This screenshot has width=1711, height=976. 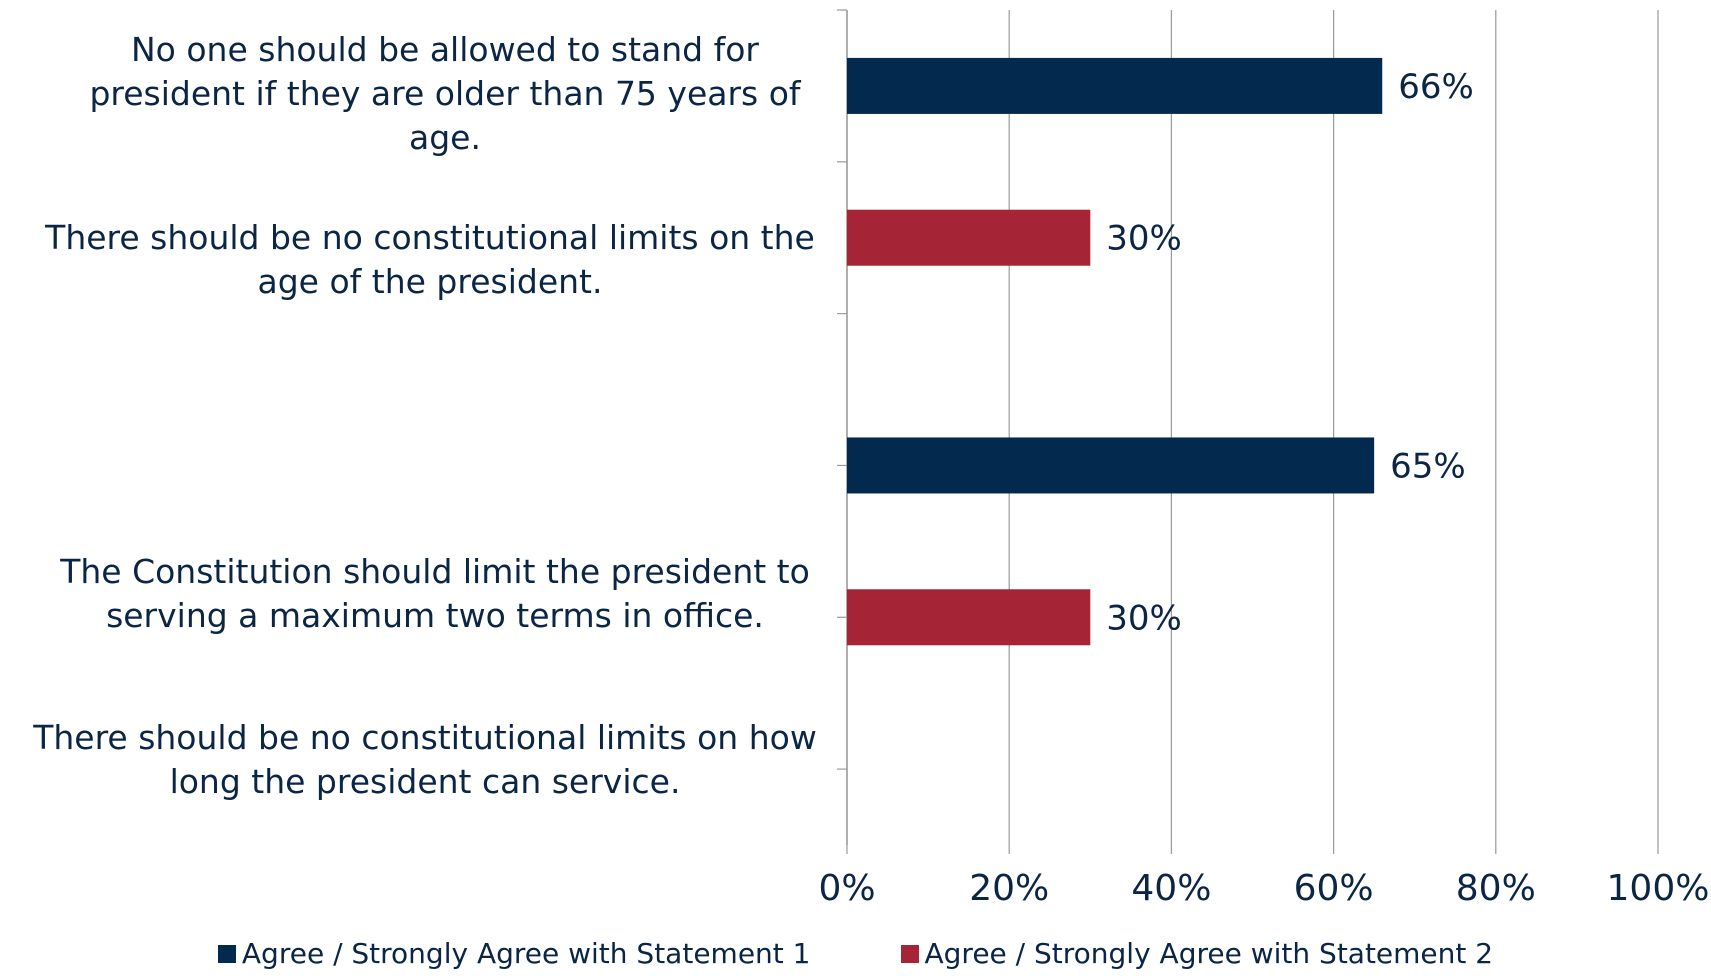 What do you see at coordinates (1436, 87) in the screenshot?
I see `bar-value-label-1: 66%` at bounding box center [1436, 87].